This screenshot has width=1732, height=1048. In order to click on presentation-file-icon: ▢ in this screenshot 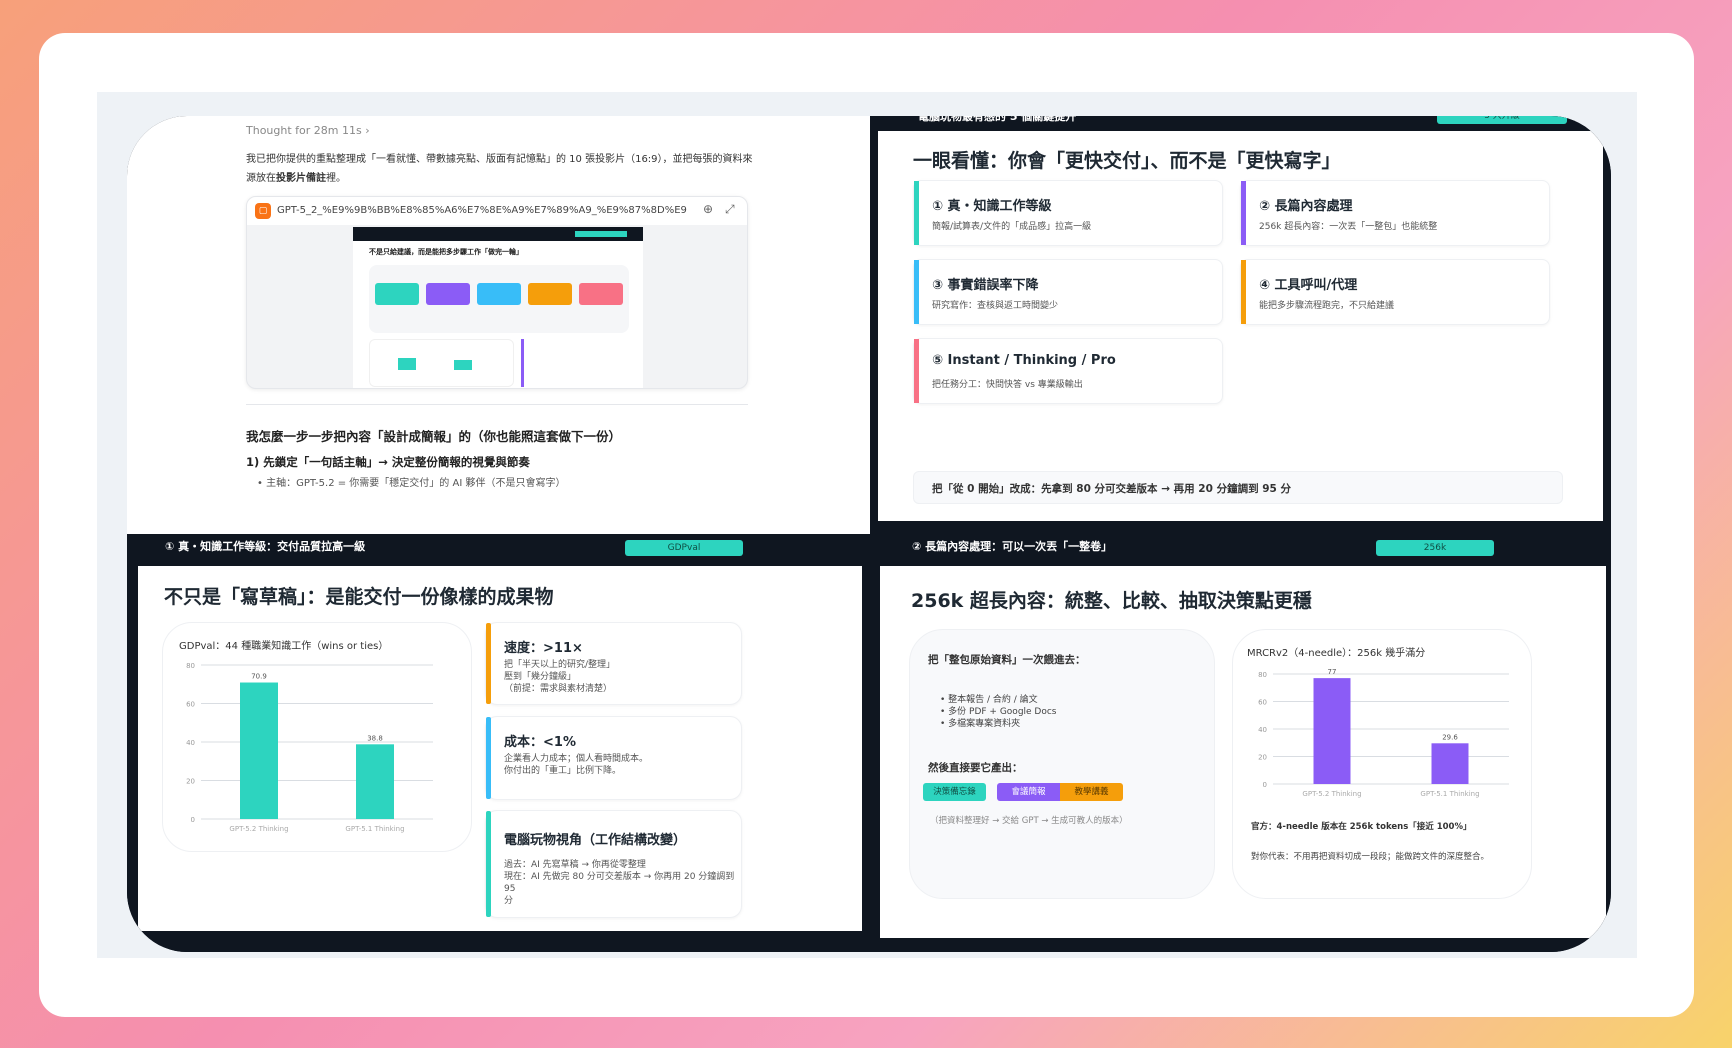, I will do `click(263, 211)`.